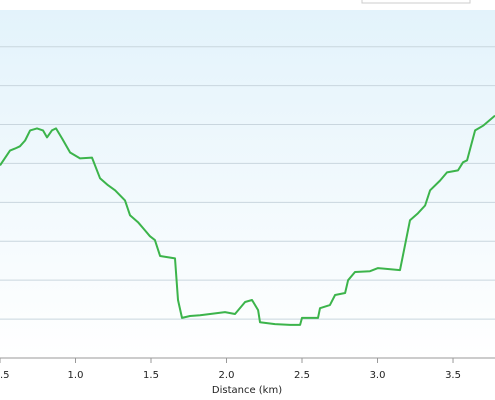 The width and height of the screenshot is (495, 400). I want to click on x-tick-label: 1.0, so click(76, 375).